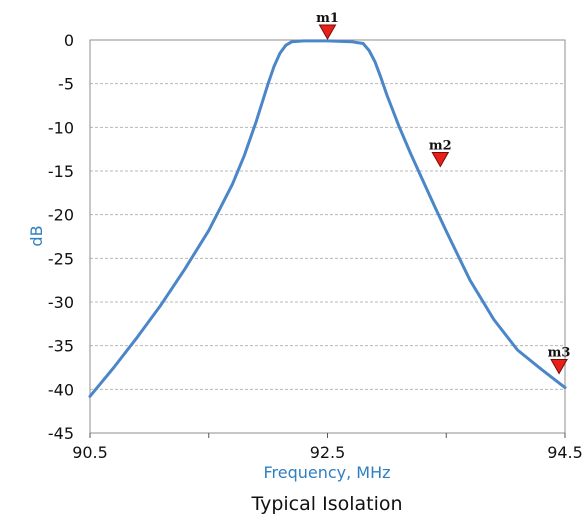 This screenshot has height=523, width=584. What do you see at coordinates (559, 352) in the screenshot?
I see `marker-m3-label: m3` at bounding box center [559, 352].